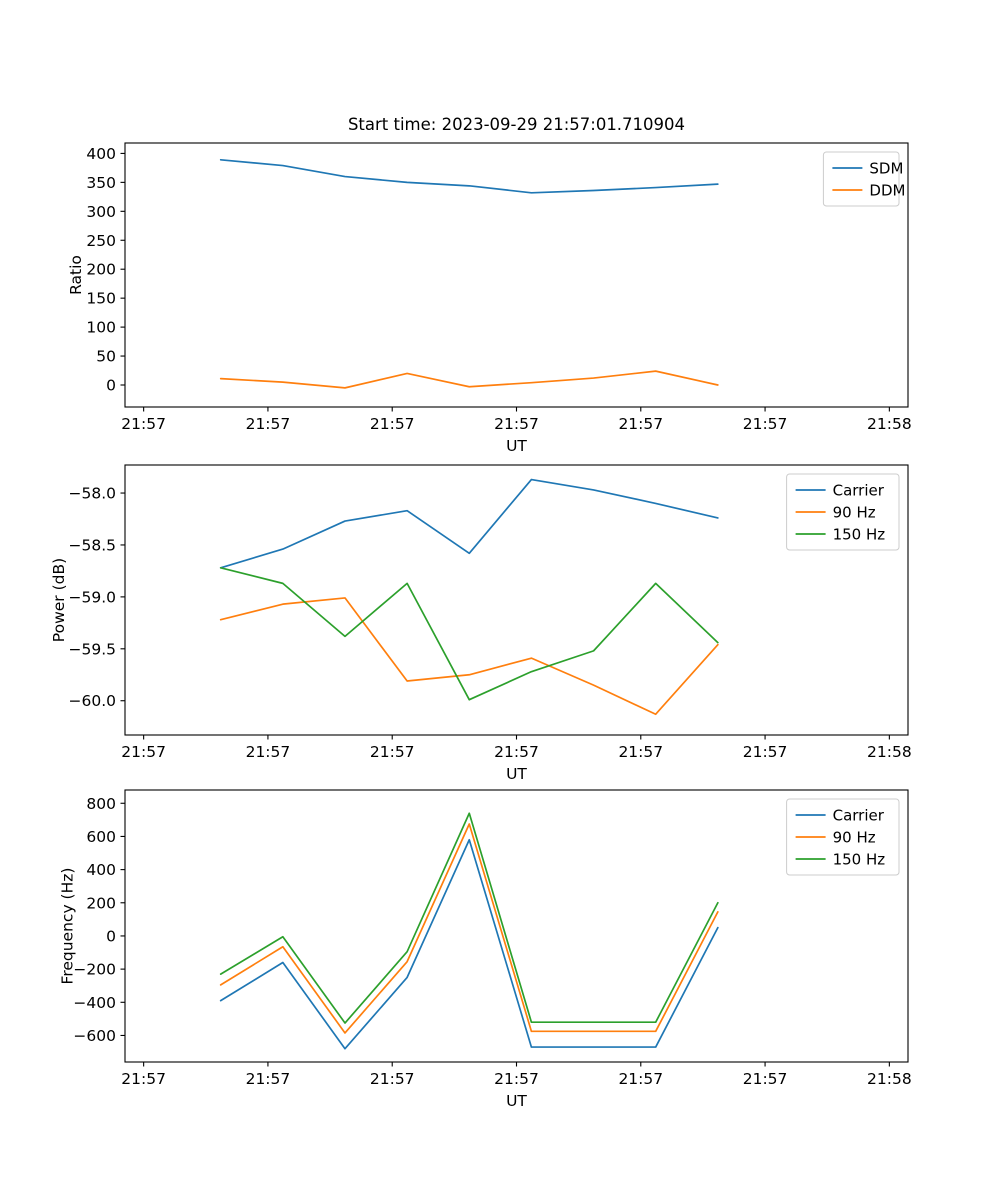 The width and height of the screenshot is (1000, 1200). What do you see at coordinates (516, 124) in the screenshot?
I see `figure-title: Start time: 2023-09-29 21:57:01.710904` at bounding box center [516, 124].